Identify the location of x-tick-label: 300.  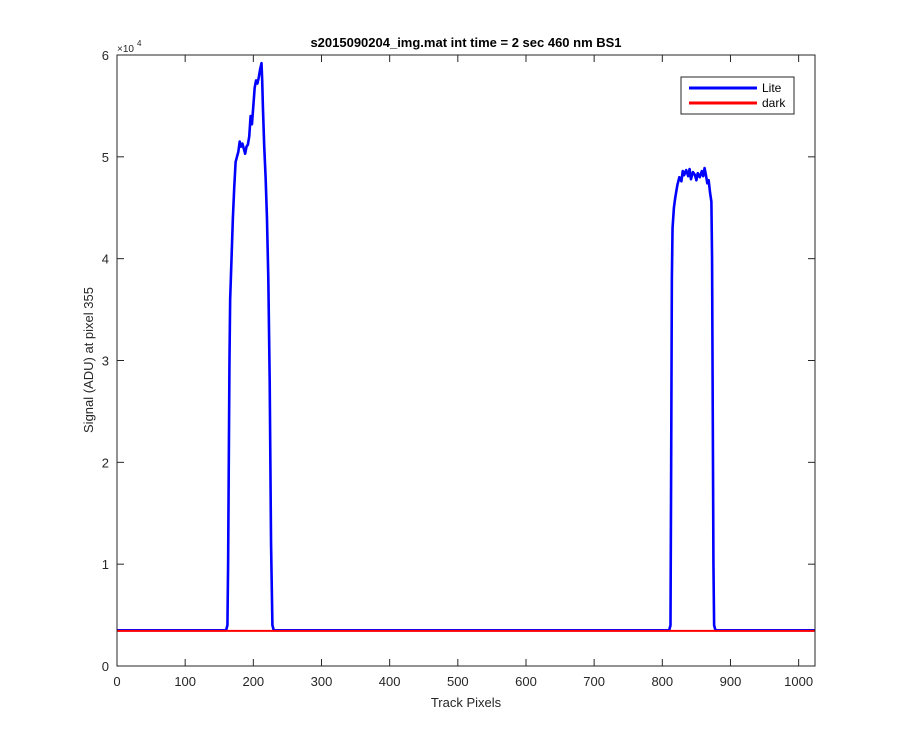
(322, 681).